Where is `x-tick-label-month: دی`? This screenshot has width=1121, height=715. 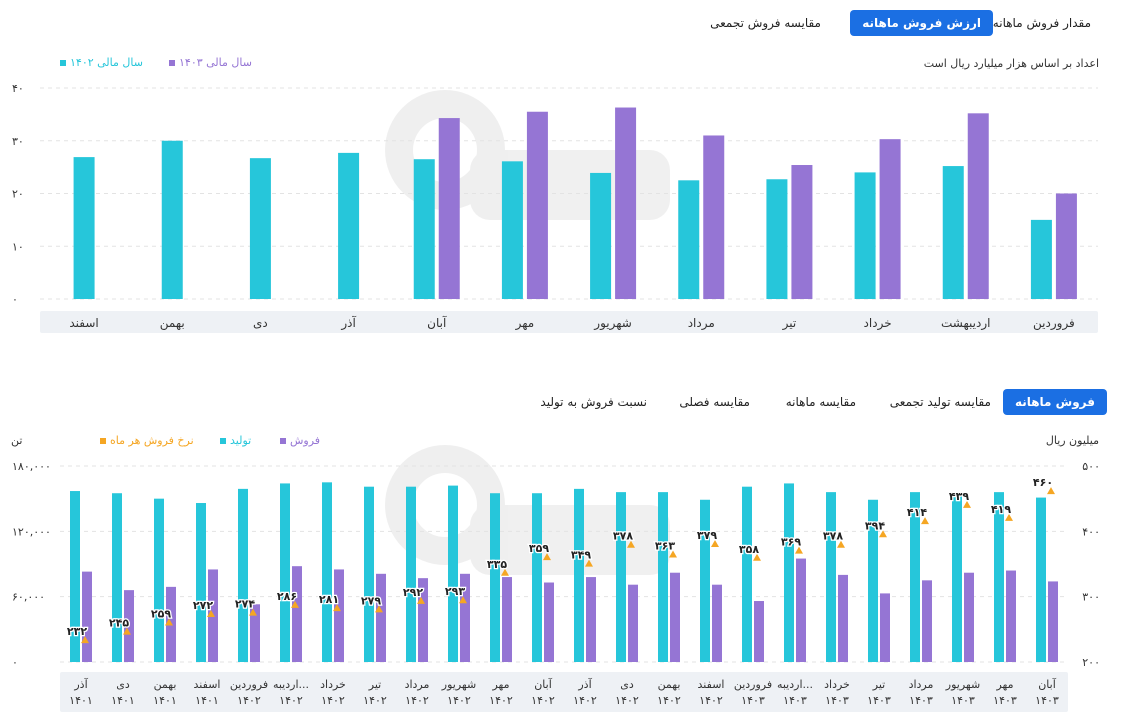 x-tick-label-month: دی is located at coordinates (123, 684).